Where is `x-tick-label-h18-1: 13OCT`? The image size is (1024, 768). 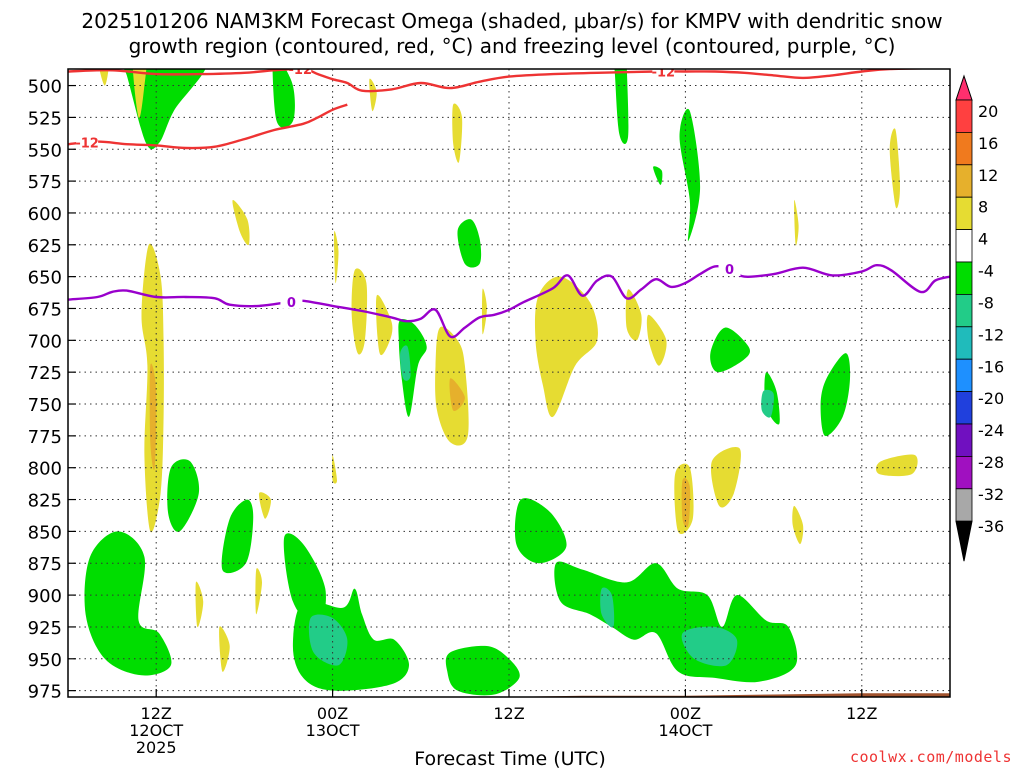
x-tick-label-h18-1: 13OCT is located at coordinates (333, 730).